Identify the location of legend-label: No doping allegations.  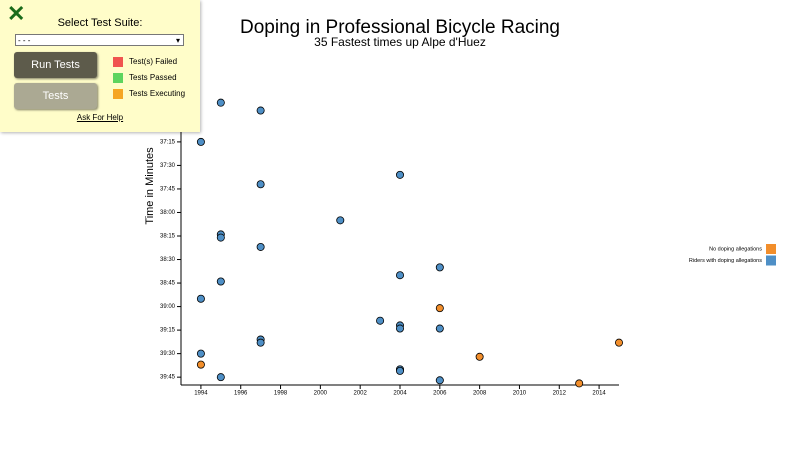
(735, 249).